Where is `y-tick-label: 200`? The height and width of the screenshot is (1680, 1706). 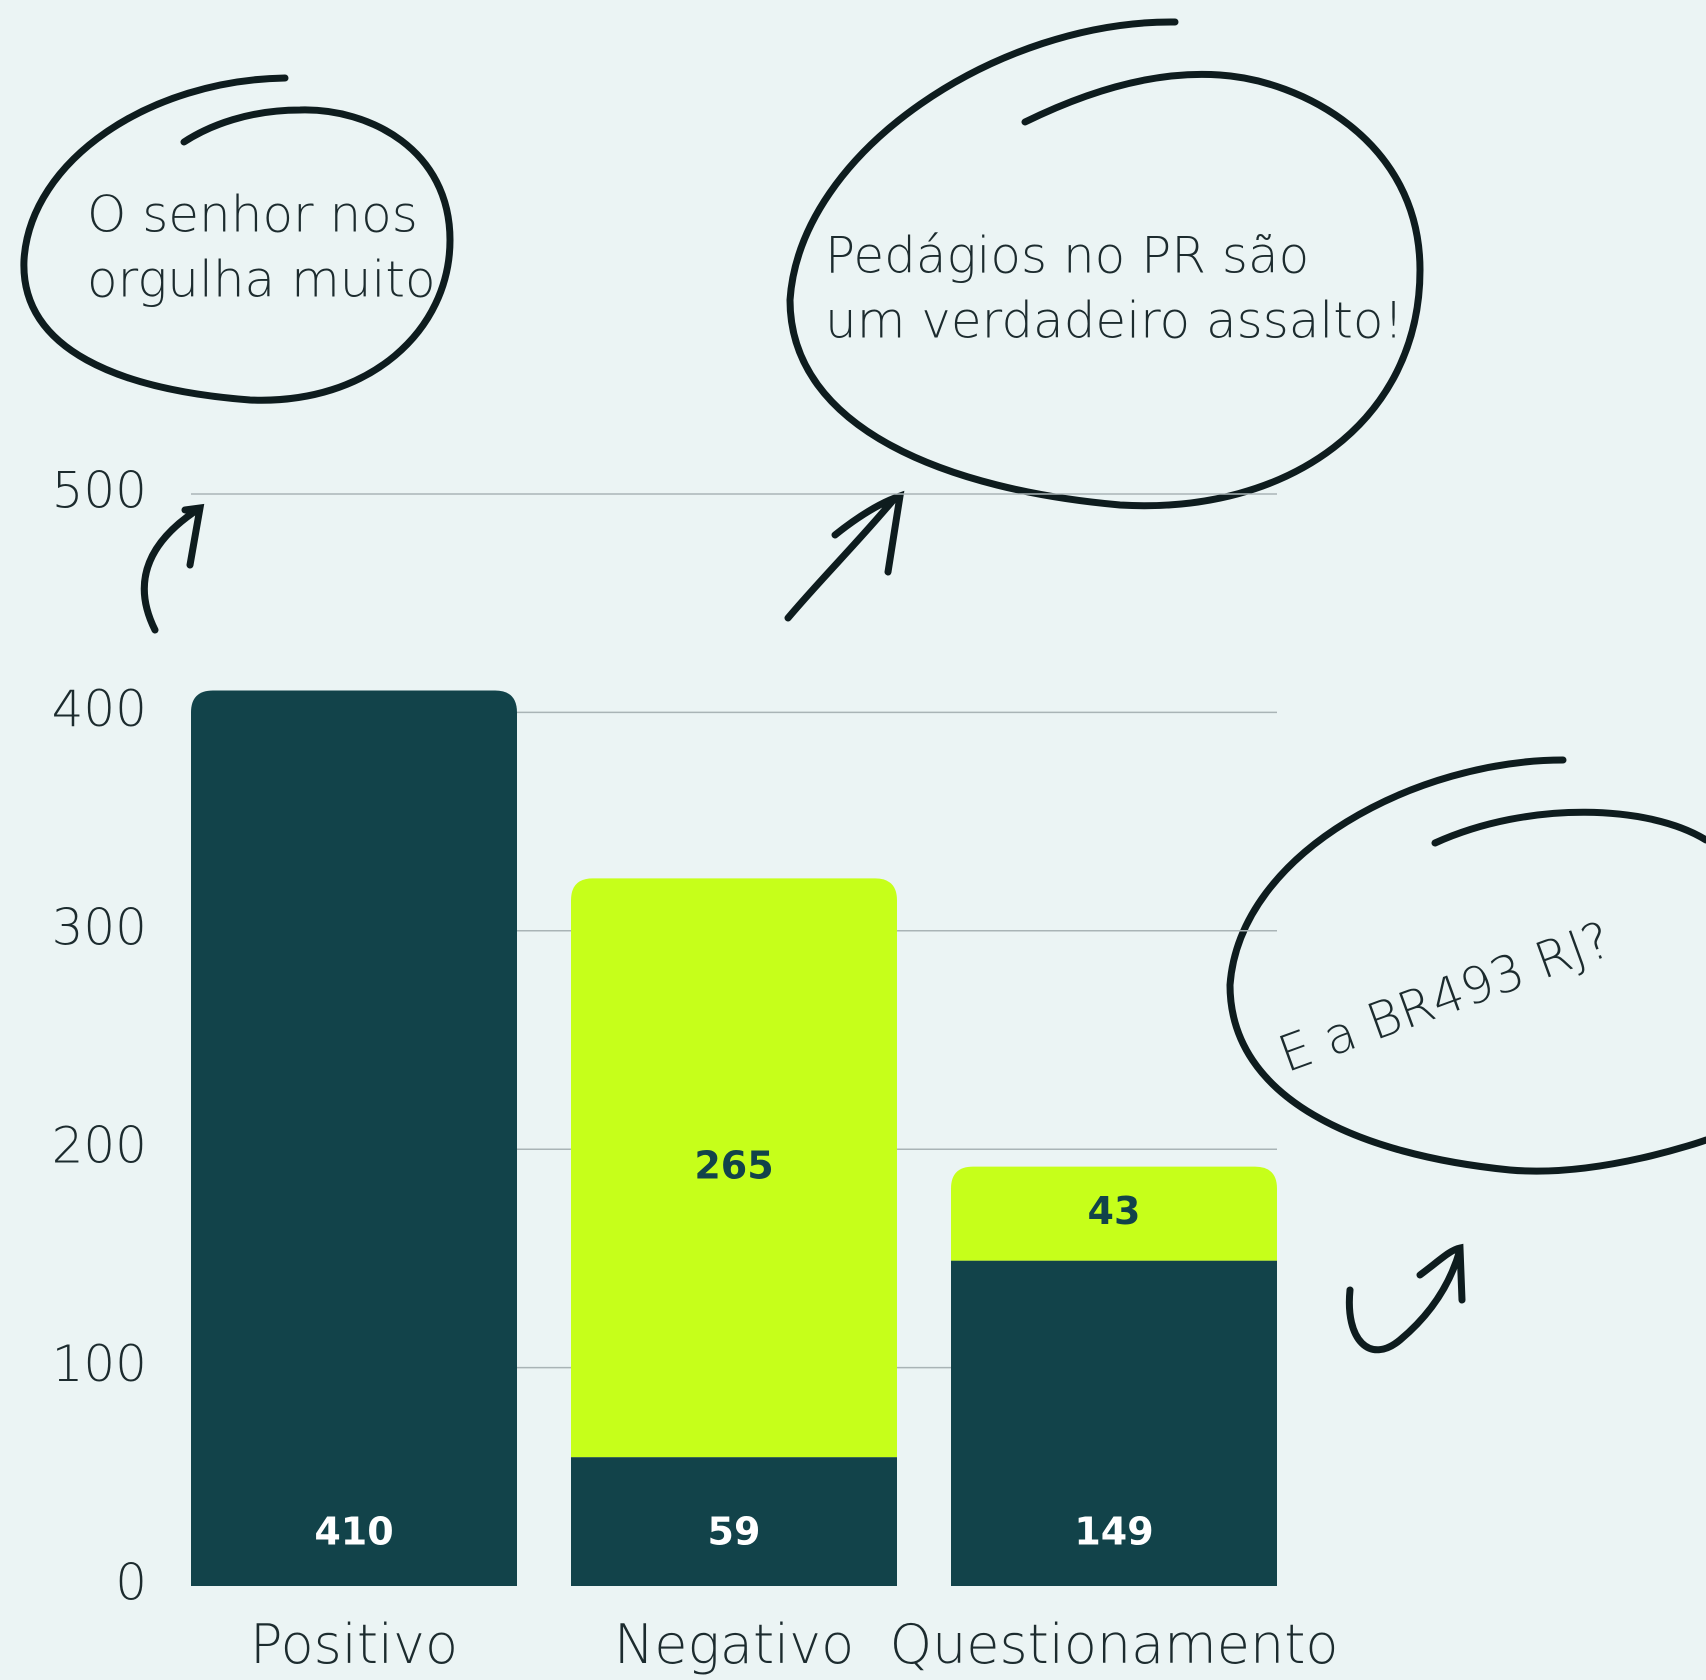 y-tick-label: 200 is located at coordinates (99, 1146).